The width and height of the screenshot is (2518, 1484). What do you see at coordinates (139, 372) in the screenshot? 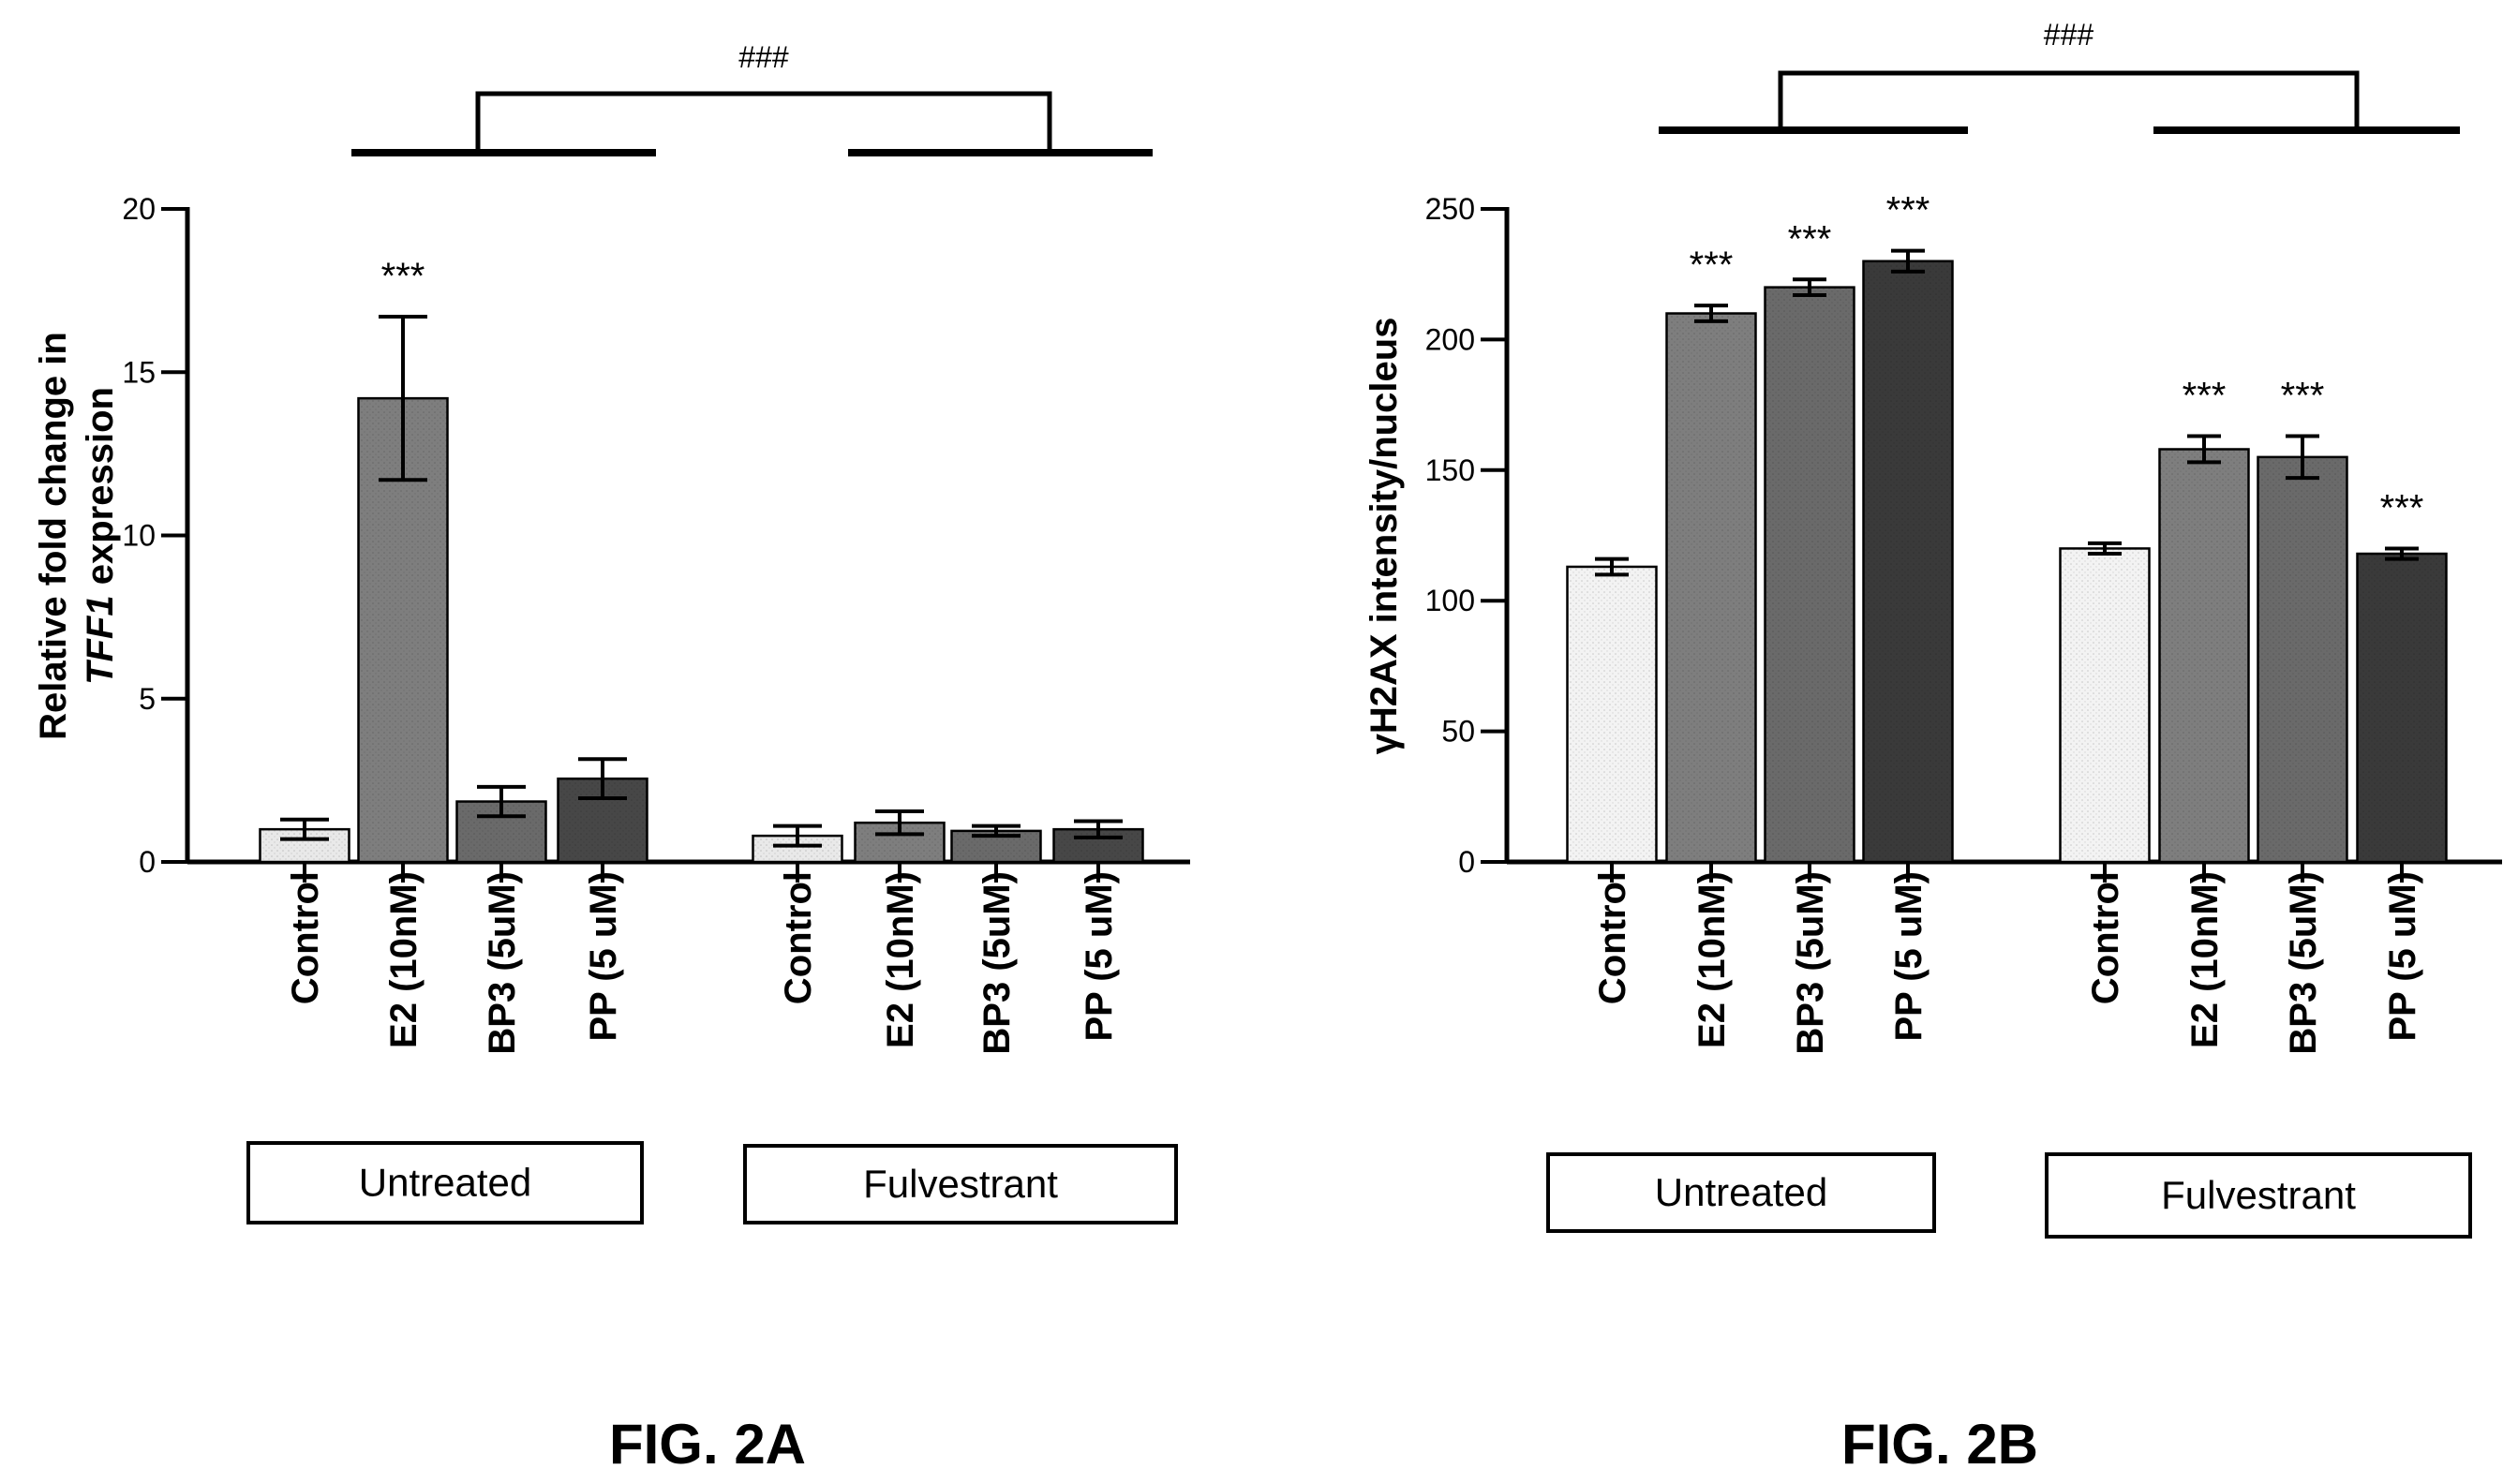
I see `y-tick-label: 15` at bounding box center [139, 372].